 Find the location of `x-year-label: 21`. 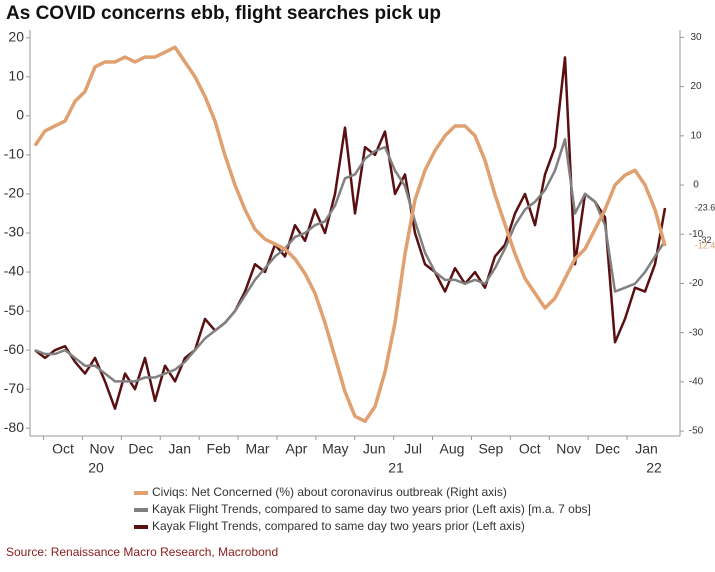

x-year-label: 21 is located at coordinates (396, 468).